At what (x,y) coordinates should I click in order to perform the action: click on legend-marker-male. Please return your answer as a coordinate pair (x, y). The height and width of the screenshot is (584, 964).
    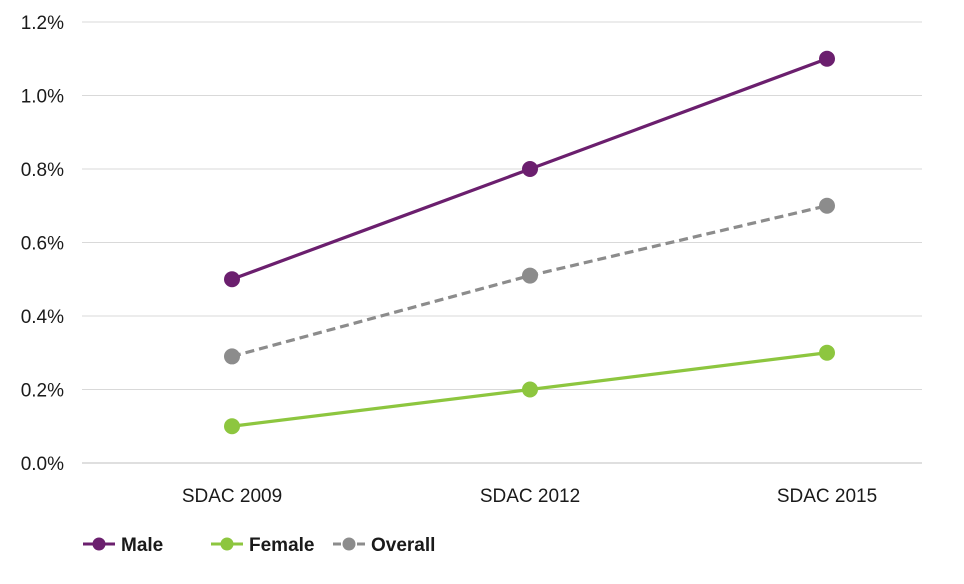
    Looking at the image, I should click on (99, 544).